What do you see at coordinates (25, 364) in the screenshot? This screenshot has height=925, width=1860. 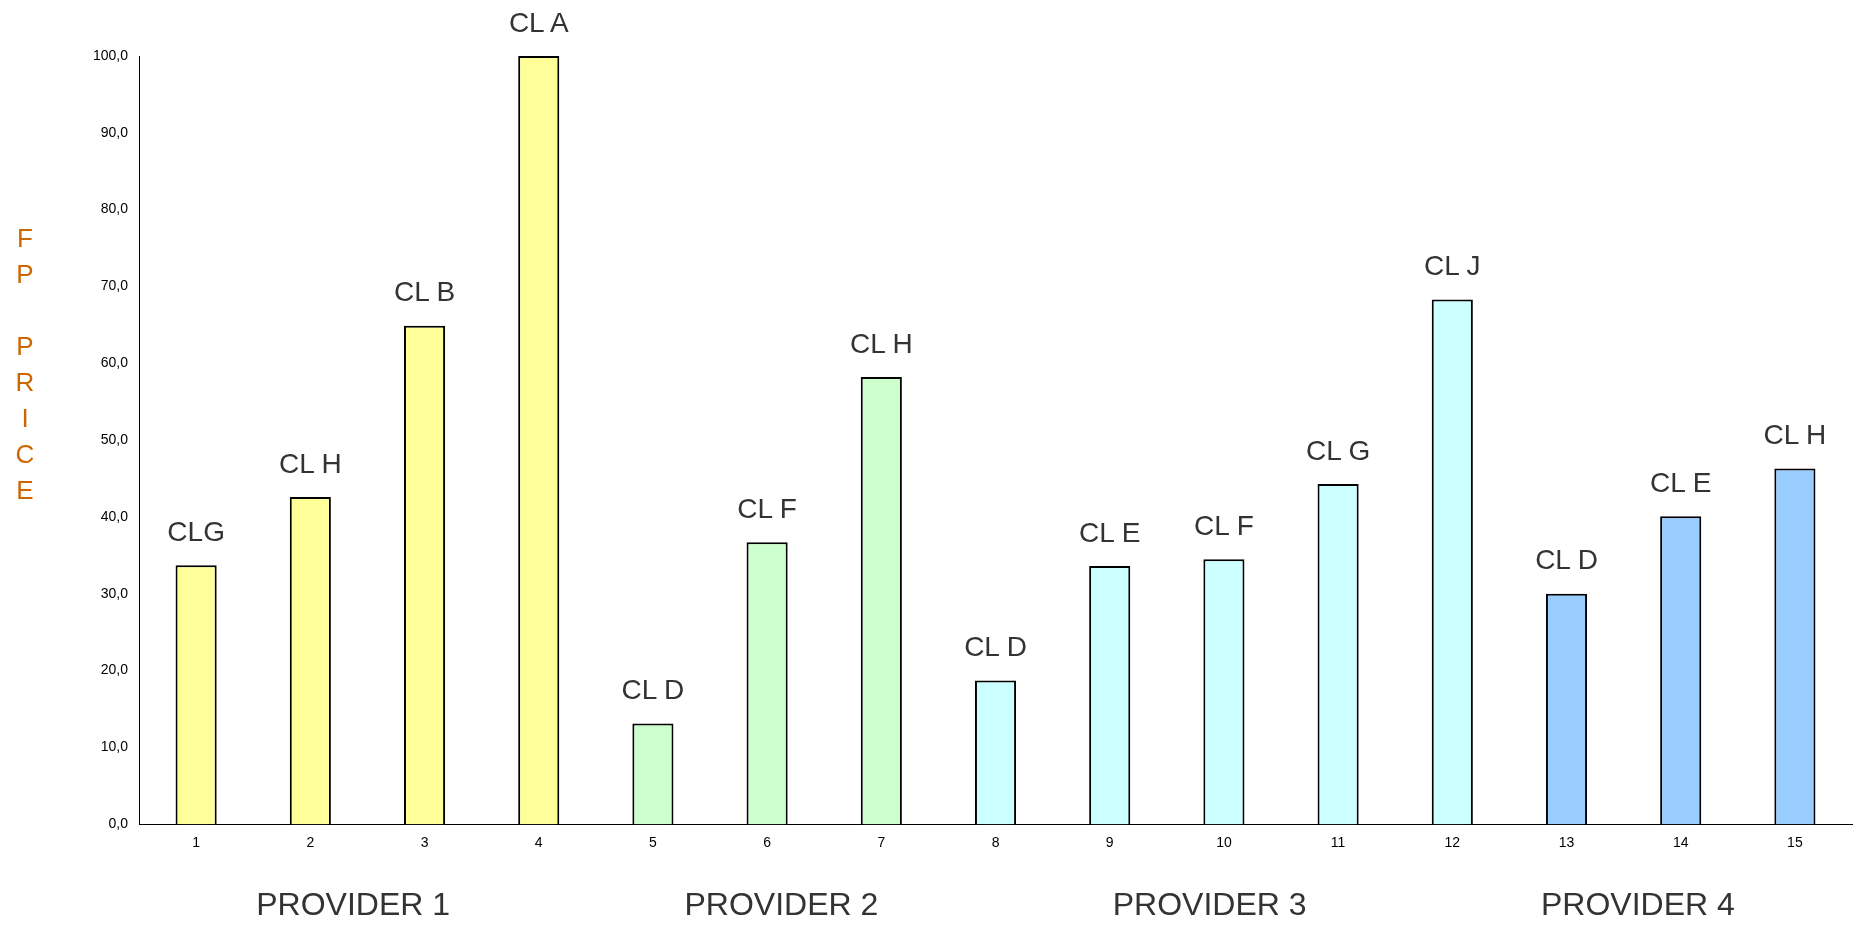 I see `text: FP PRICE` at bounding box center [25, 364].